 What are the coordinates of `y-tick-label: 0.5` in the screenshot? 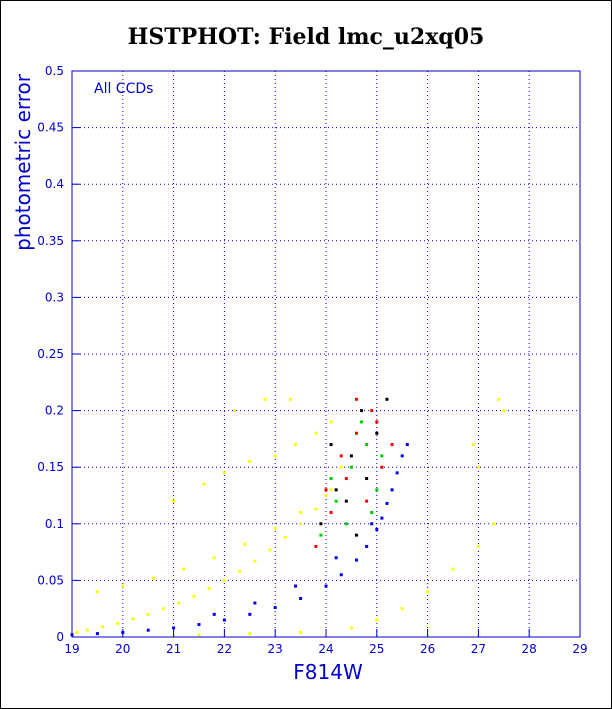 It's located at (54, 71).